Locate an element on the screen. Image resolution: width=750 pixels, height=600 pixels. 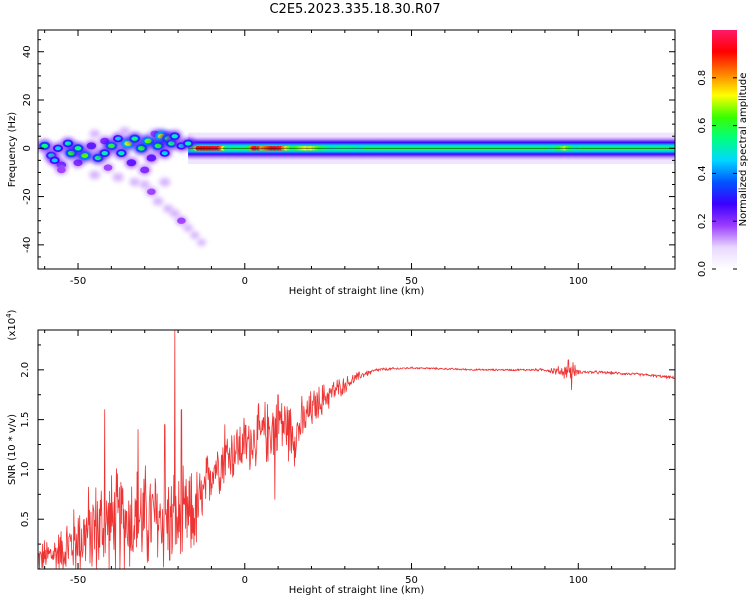
snr-ytick-label: 2.0 is located at coordinates (25, 370).